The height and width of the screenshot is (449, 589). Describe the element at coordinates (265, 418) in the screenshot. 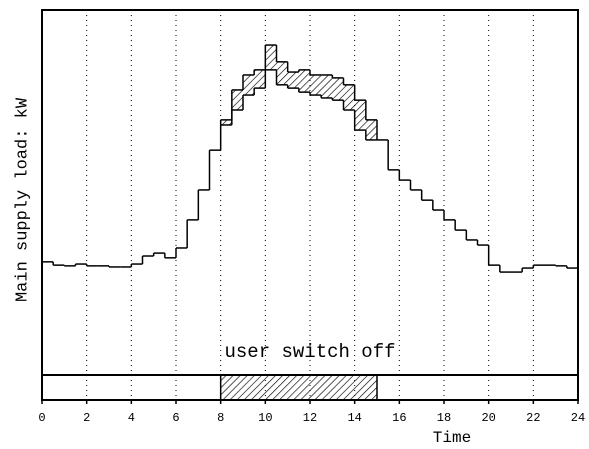

I see `x-tick-label: 10` at that location.